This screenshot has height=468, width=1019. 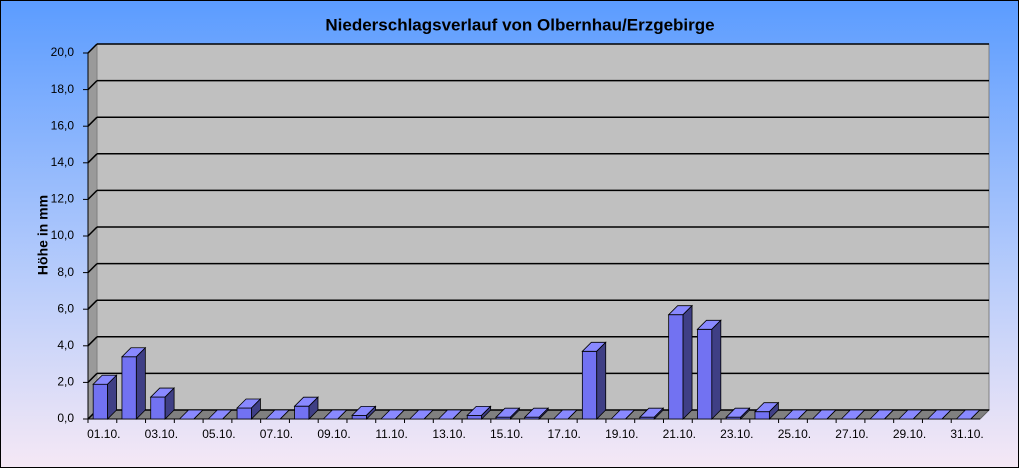 I want to click on x-tick-label: 31.10., so click(x=966, y=434).